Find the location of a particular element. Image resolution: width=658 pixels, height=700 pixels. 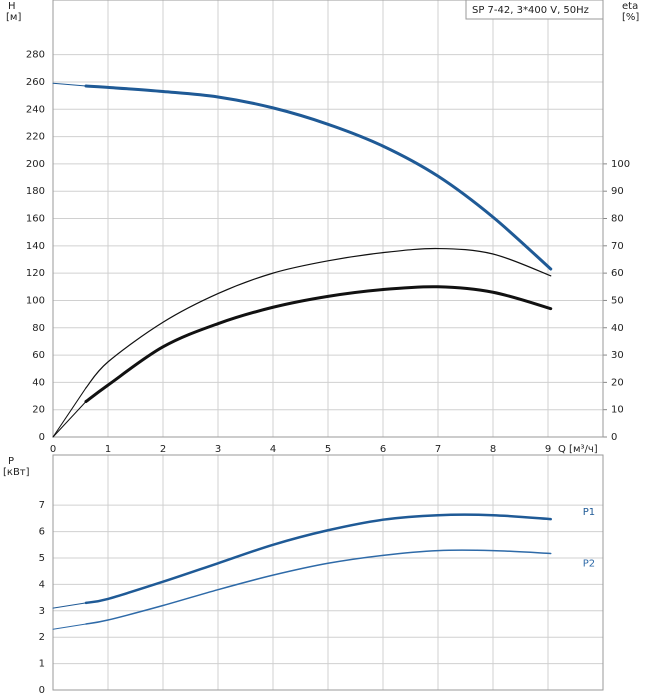

y2-tick-label: 40 is located at coordinates (617, 328).